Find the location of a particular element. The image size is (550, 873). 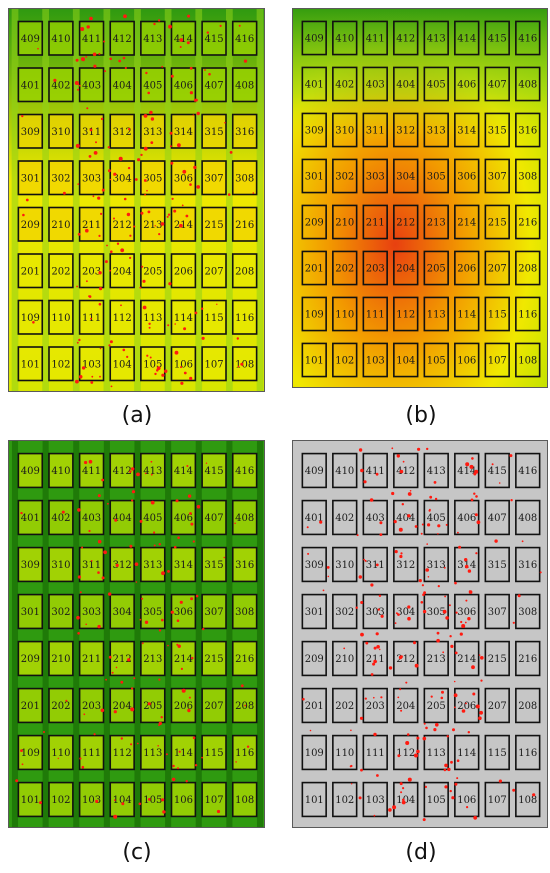

plot-label: 105 is located at coordinates (436, 800).